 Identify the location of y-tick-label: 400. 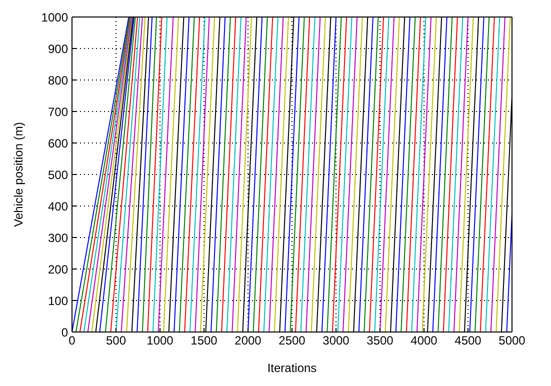
(58, 206).